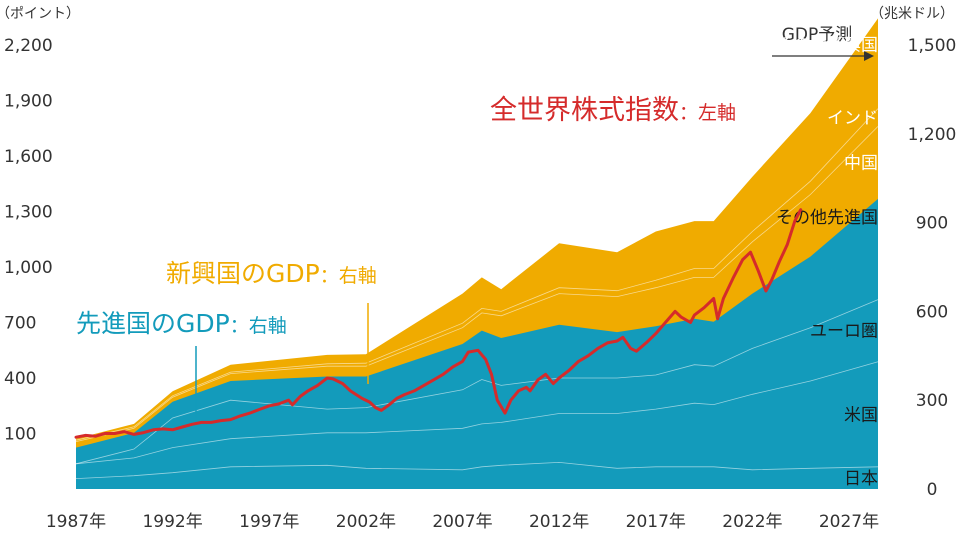 This screenshot has width=960, height=534. What do you see at coordinates (28, 157) in the screenshot?
I see `left-tick-label: 1,600` at bounding box center [28, 157].